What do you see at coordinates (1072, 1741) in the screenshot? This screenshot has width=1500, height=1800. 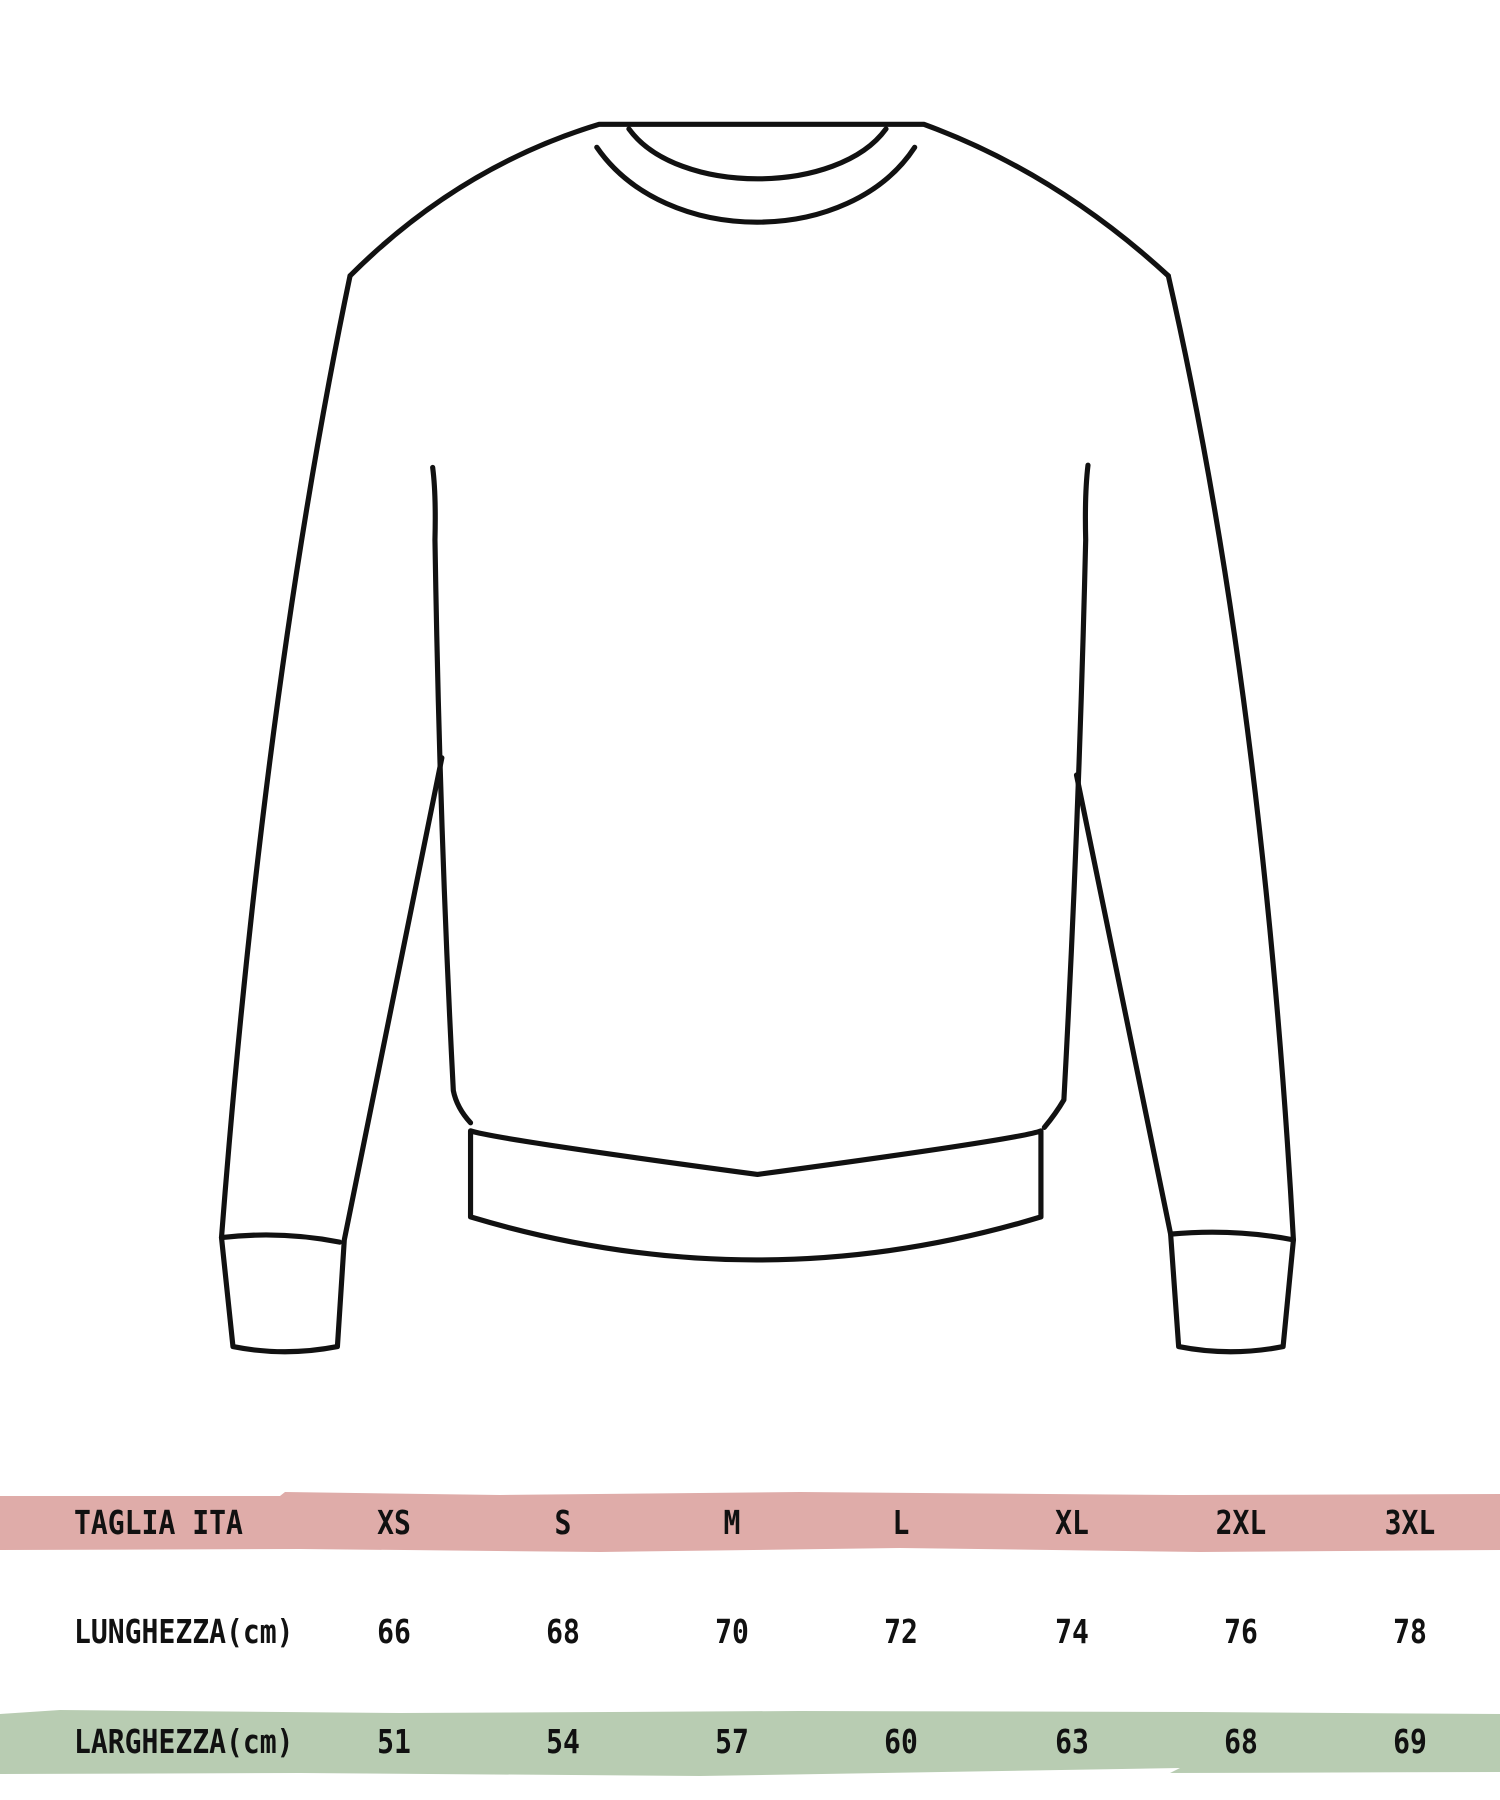 I see `width-value: 63` at bounding box center [1072, 1741].